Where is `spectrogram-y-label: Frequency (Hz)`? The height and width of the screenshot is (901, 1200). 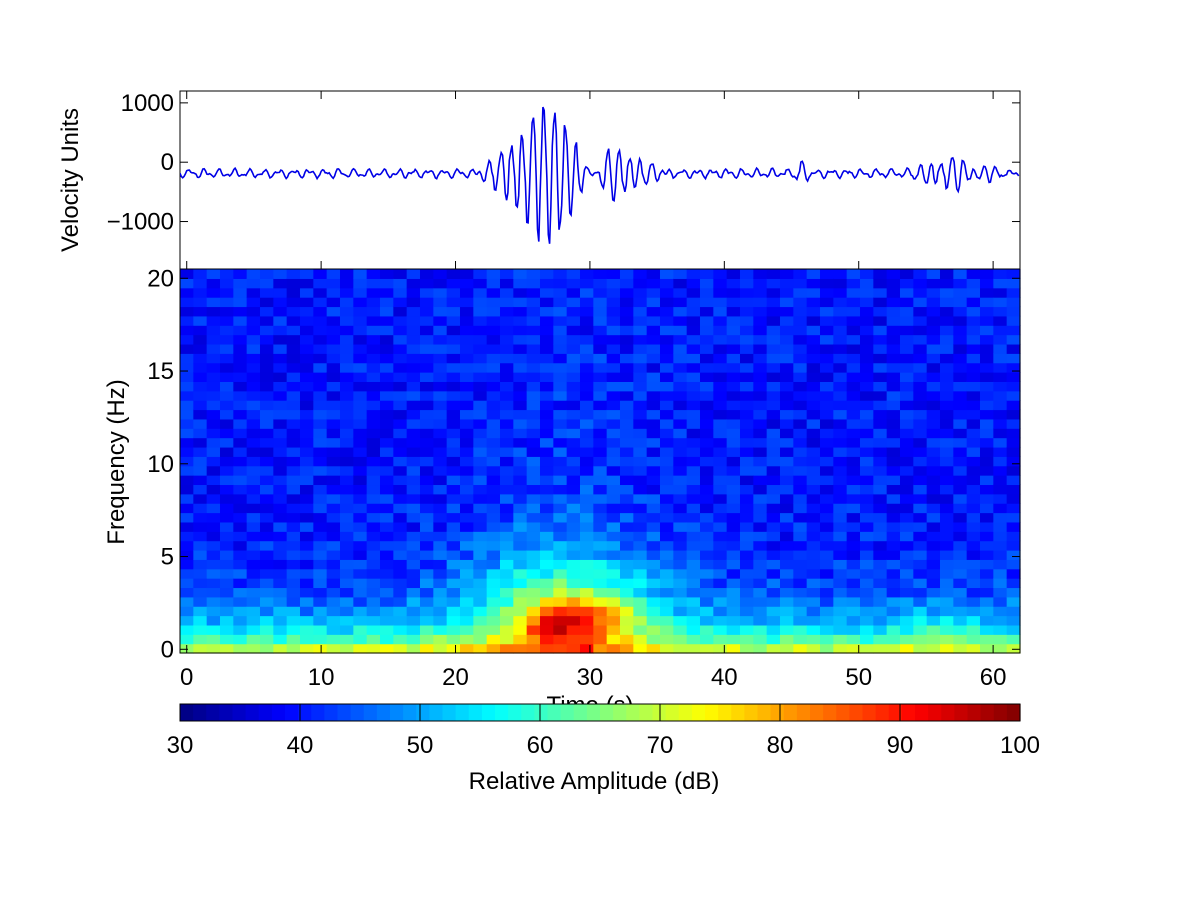 spectrogram-y-label: Frequency (Hz) is located at coordinates (116, 461).